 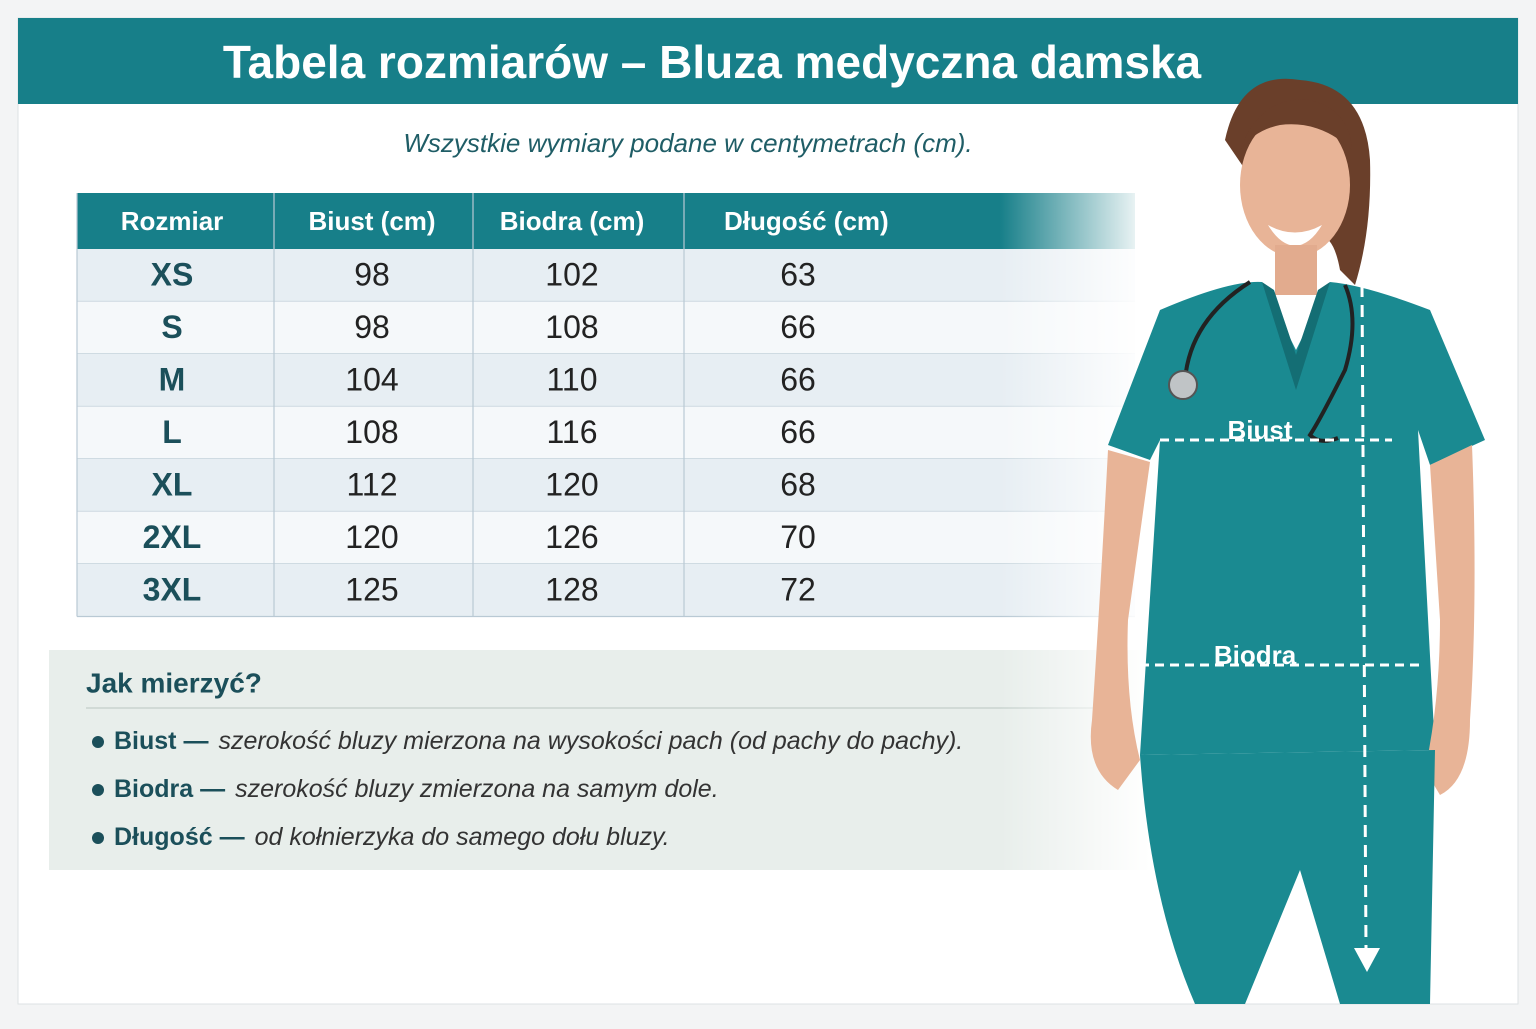 I want to click on chest-label: Biust, so click(x=1260, y=430).